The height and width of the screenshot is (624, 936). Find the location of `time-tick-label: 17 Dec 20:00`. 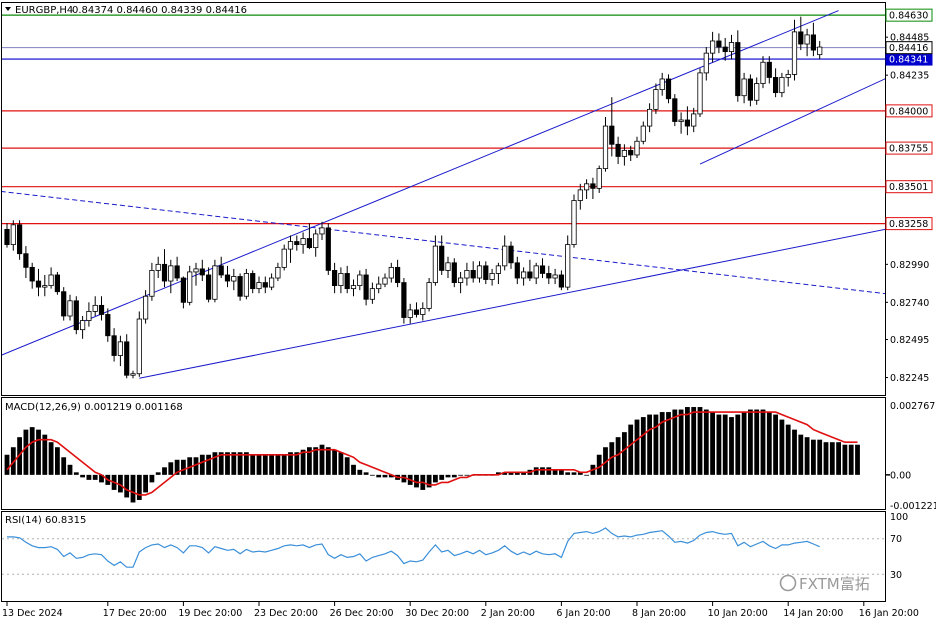

time-tick-label: 17 Dec 20:00 is located at coordinates (135, 613).